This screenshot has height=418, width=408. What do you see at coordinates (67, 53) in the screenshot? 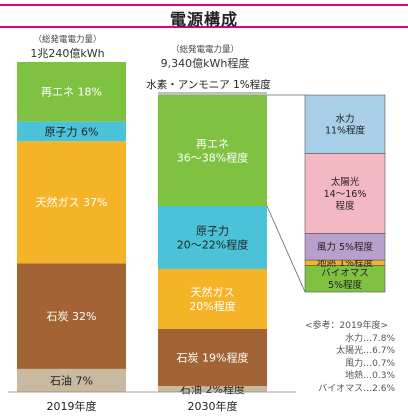
I see `column-total-2019: 1兆240億kWh` at bounding box center [67, 53].